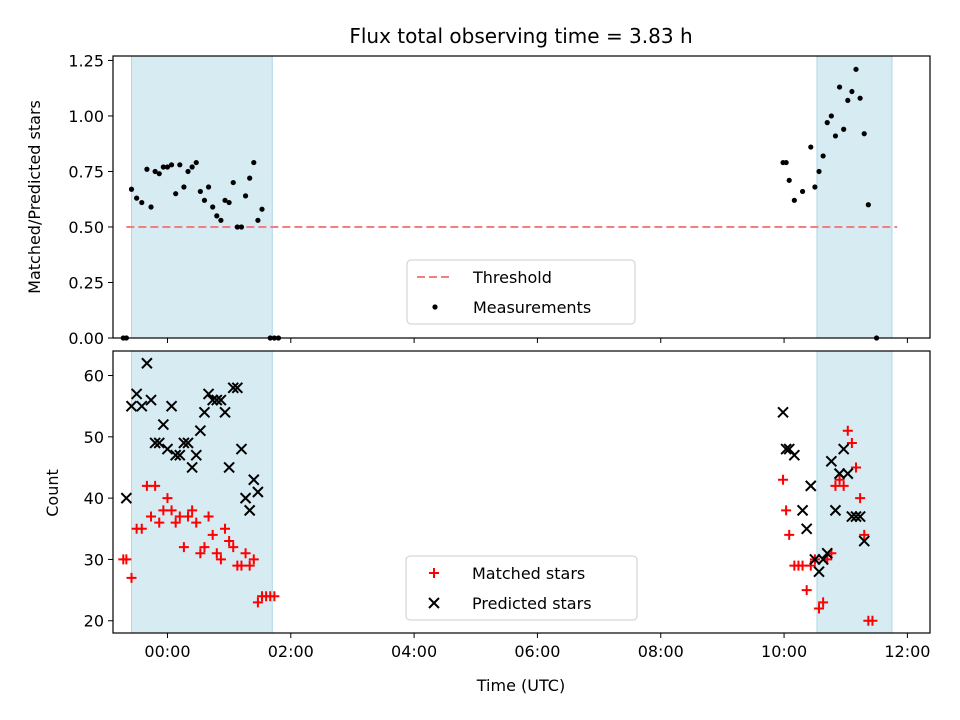  Describe the element at coordinates (52, 493) in the screenshot. I see `y-axis-label-count: Count` at that location.